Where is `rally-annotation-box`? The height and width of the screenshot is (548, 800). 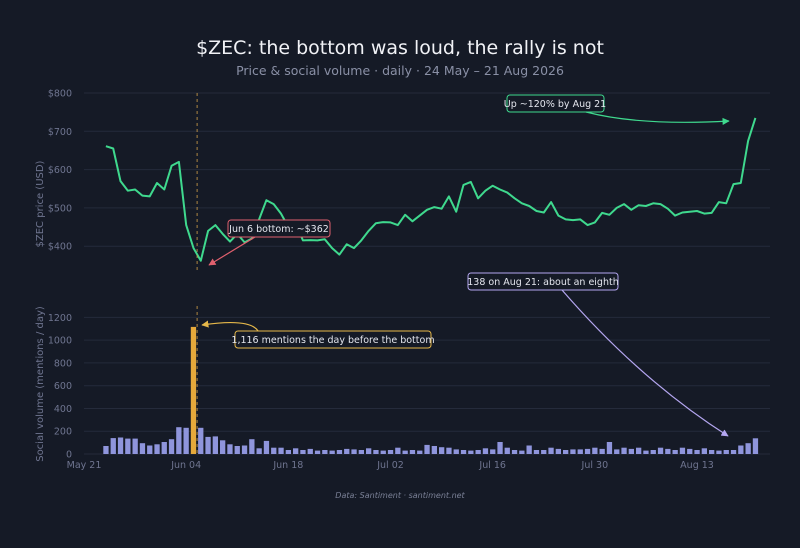 rally-annotation-box is located at coordinates (555, 103).